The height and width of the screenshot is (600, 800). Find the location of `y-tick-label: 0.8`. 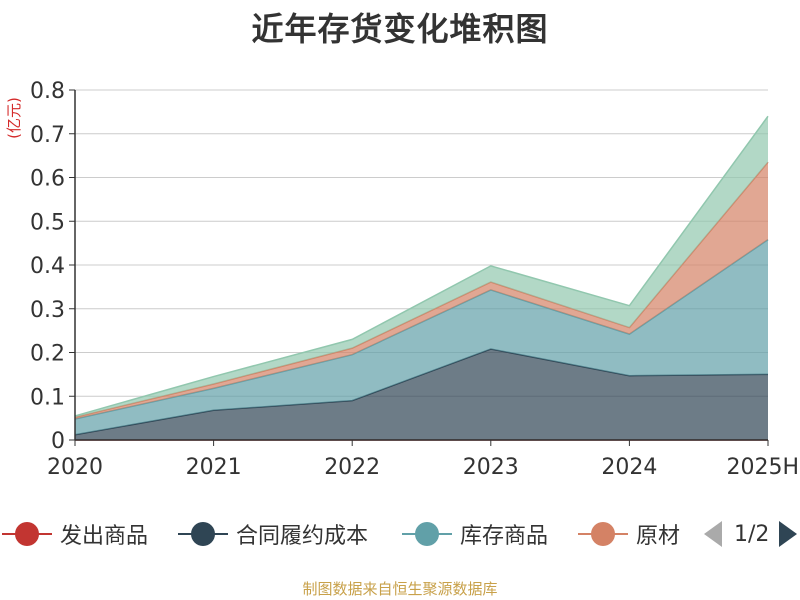

y-tick-label: 0.8 is located at coordinates (47, 91).